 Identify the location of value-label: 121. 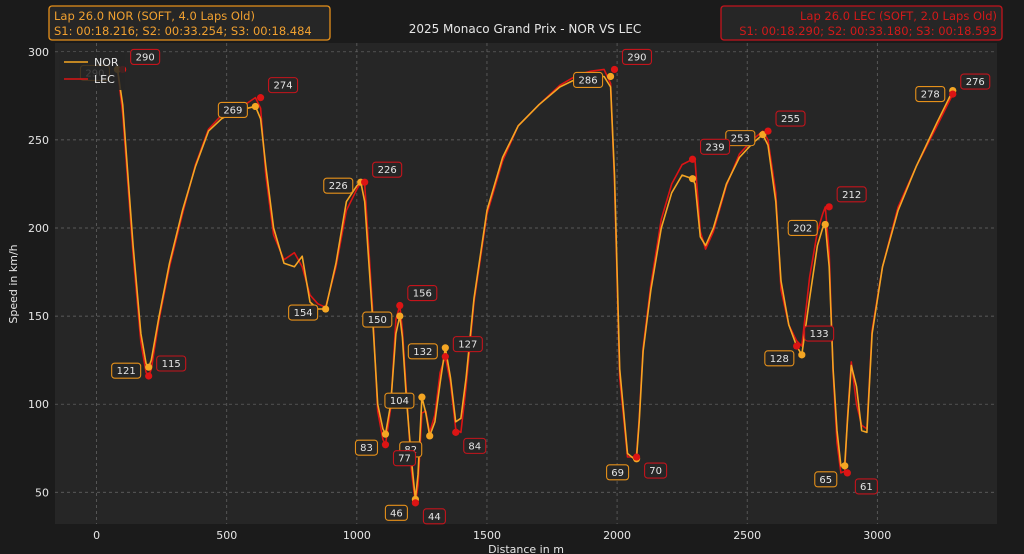
(126, 371).